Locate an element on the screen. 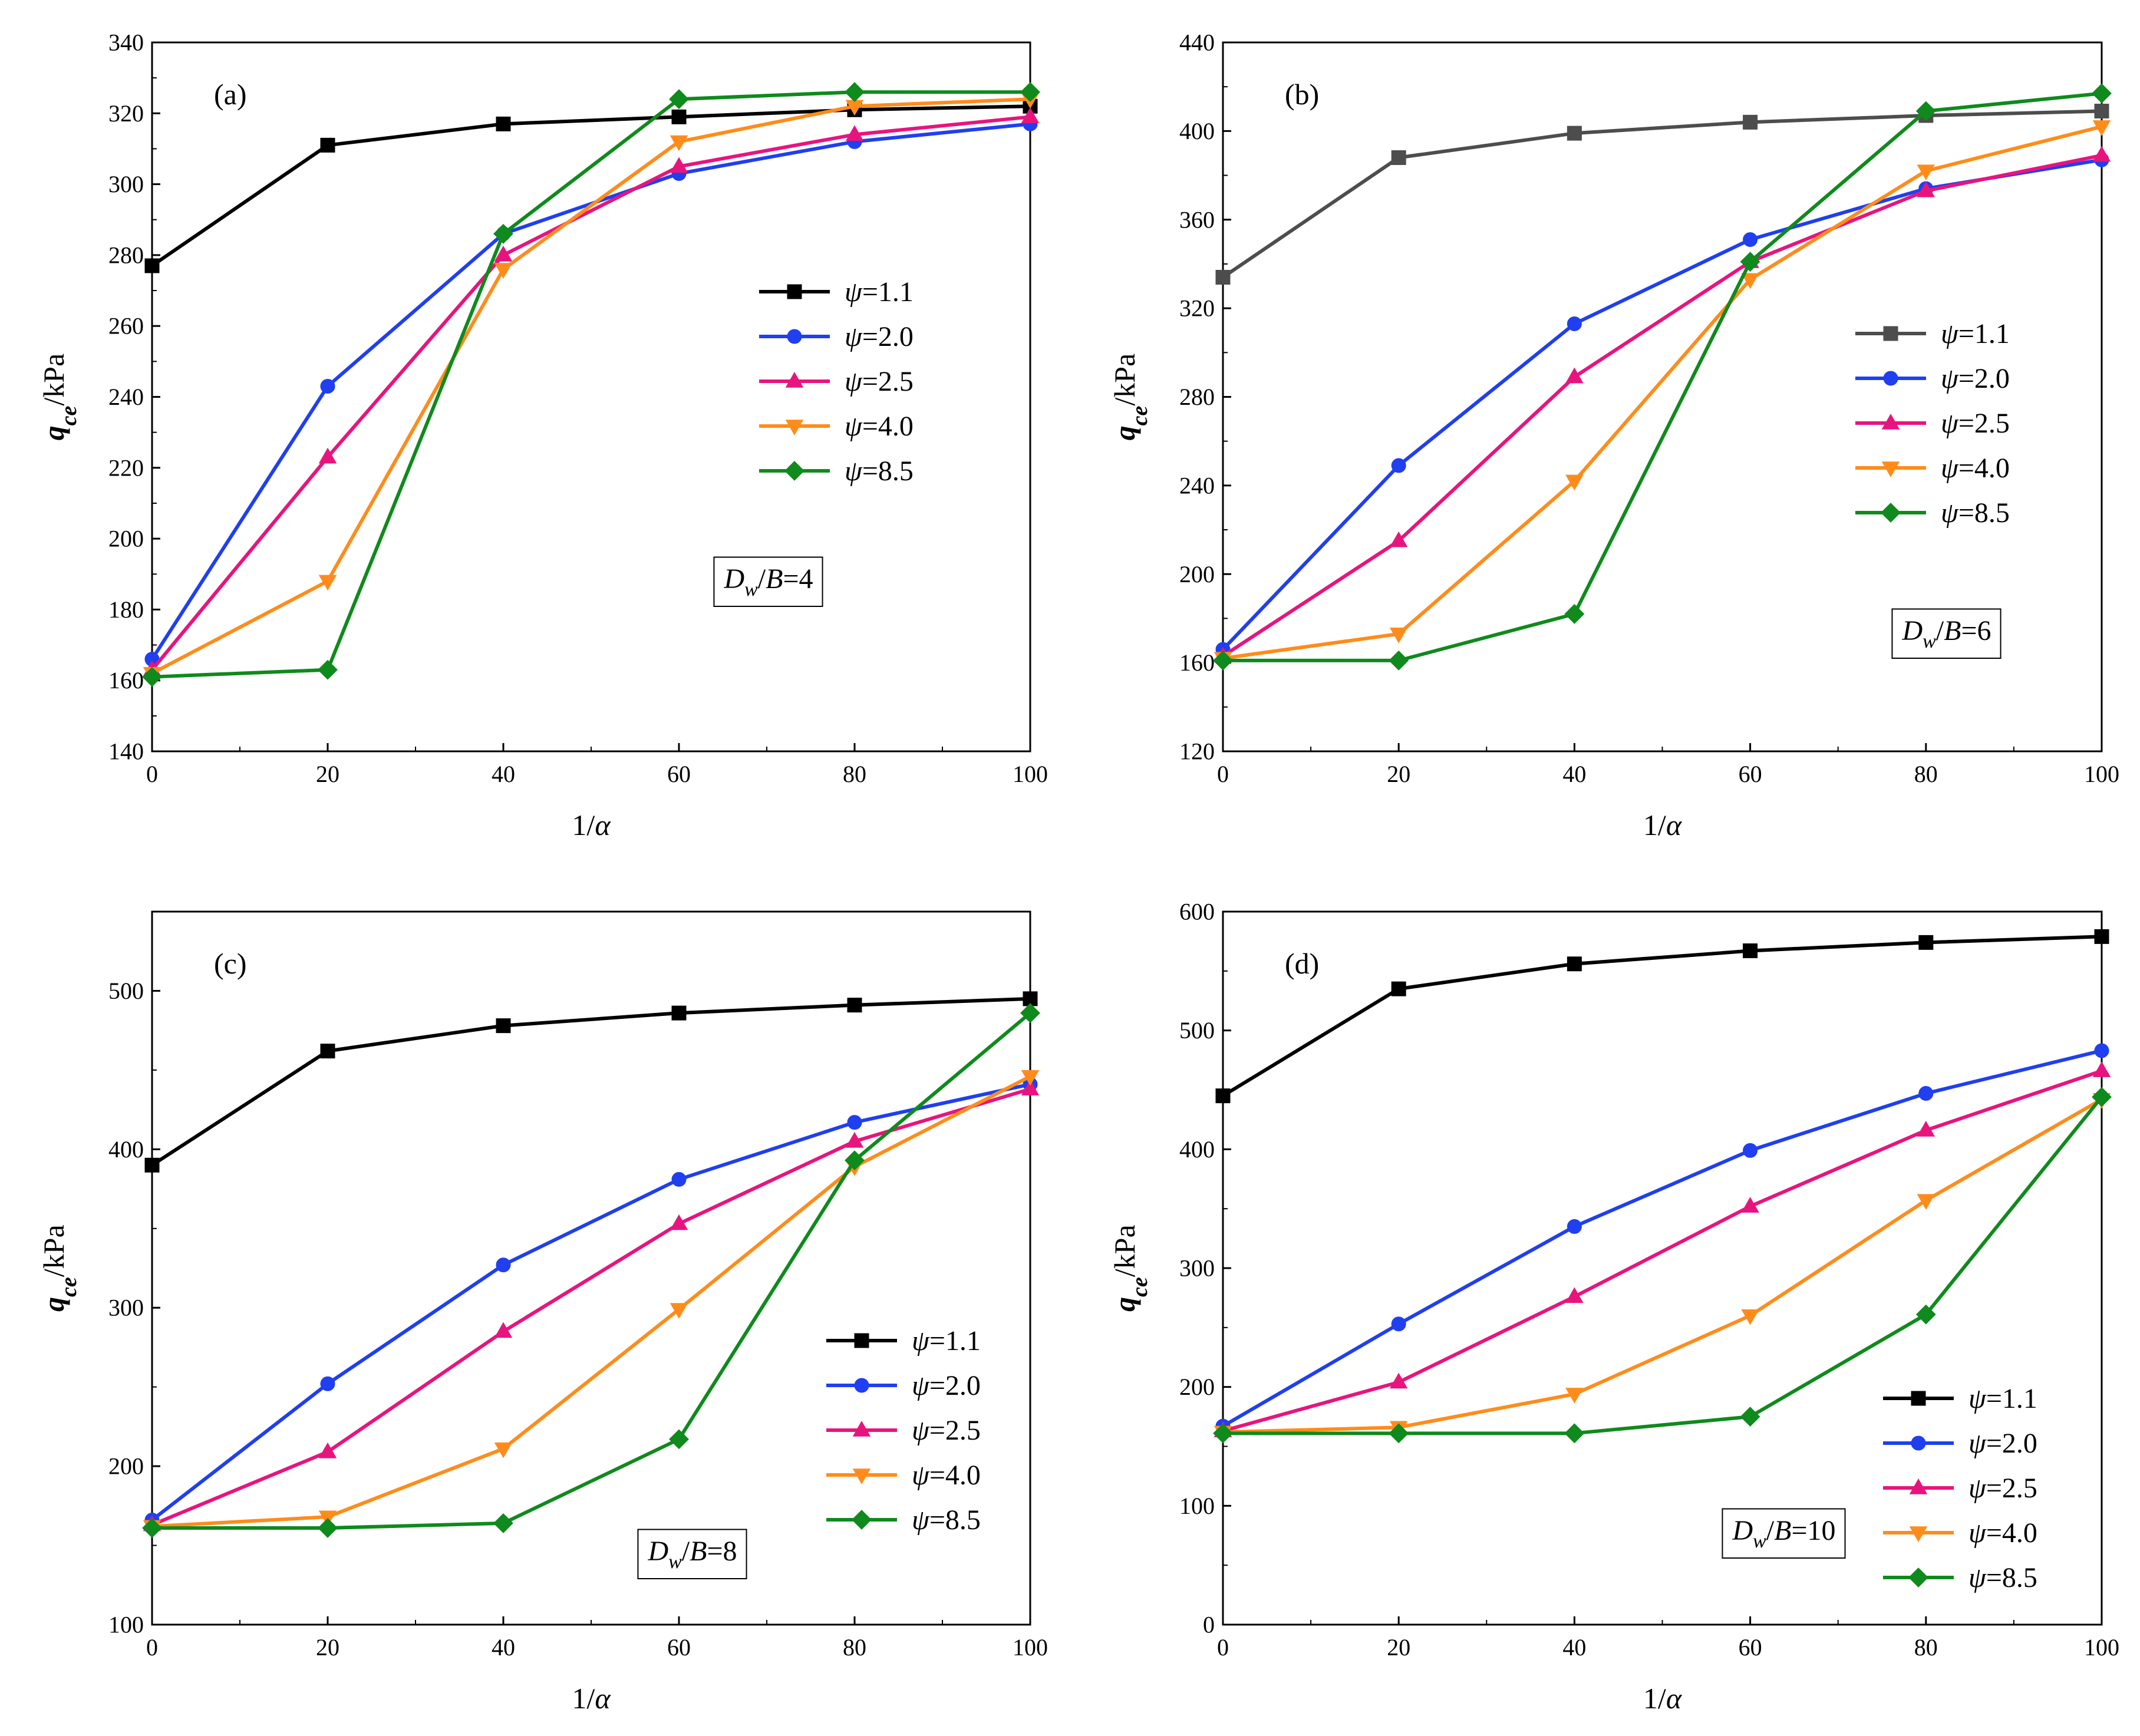 The width and height of the screenshot is (2140, 1736). x-tick-label: 0 is located at coordinates (1223, 774).